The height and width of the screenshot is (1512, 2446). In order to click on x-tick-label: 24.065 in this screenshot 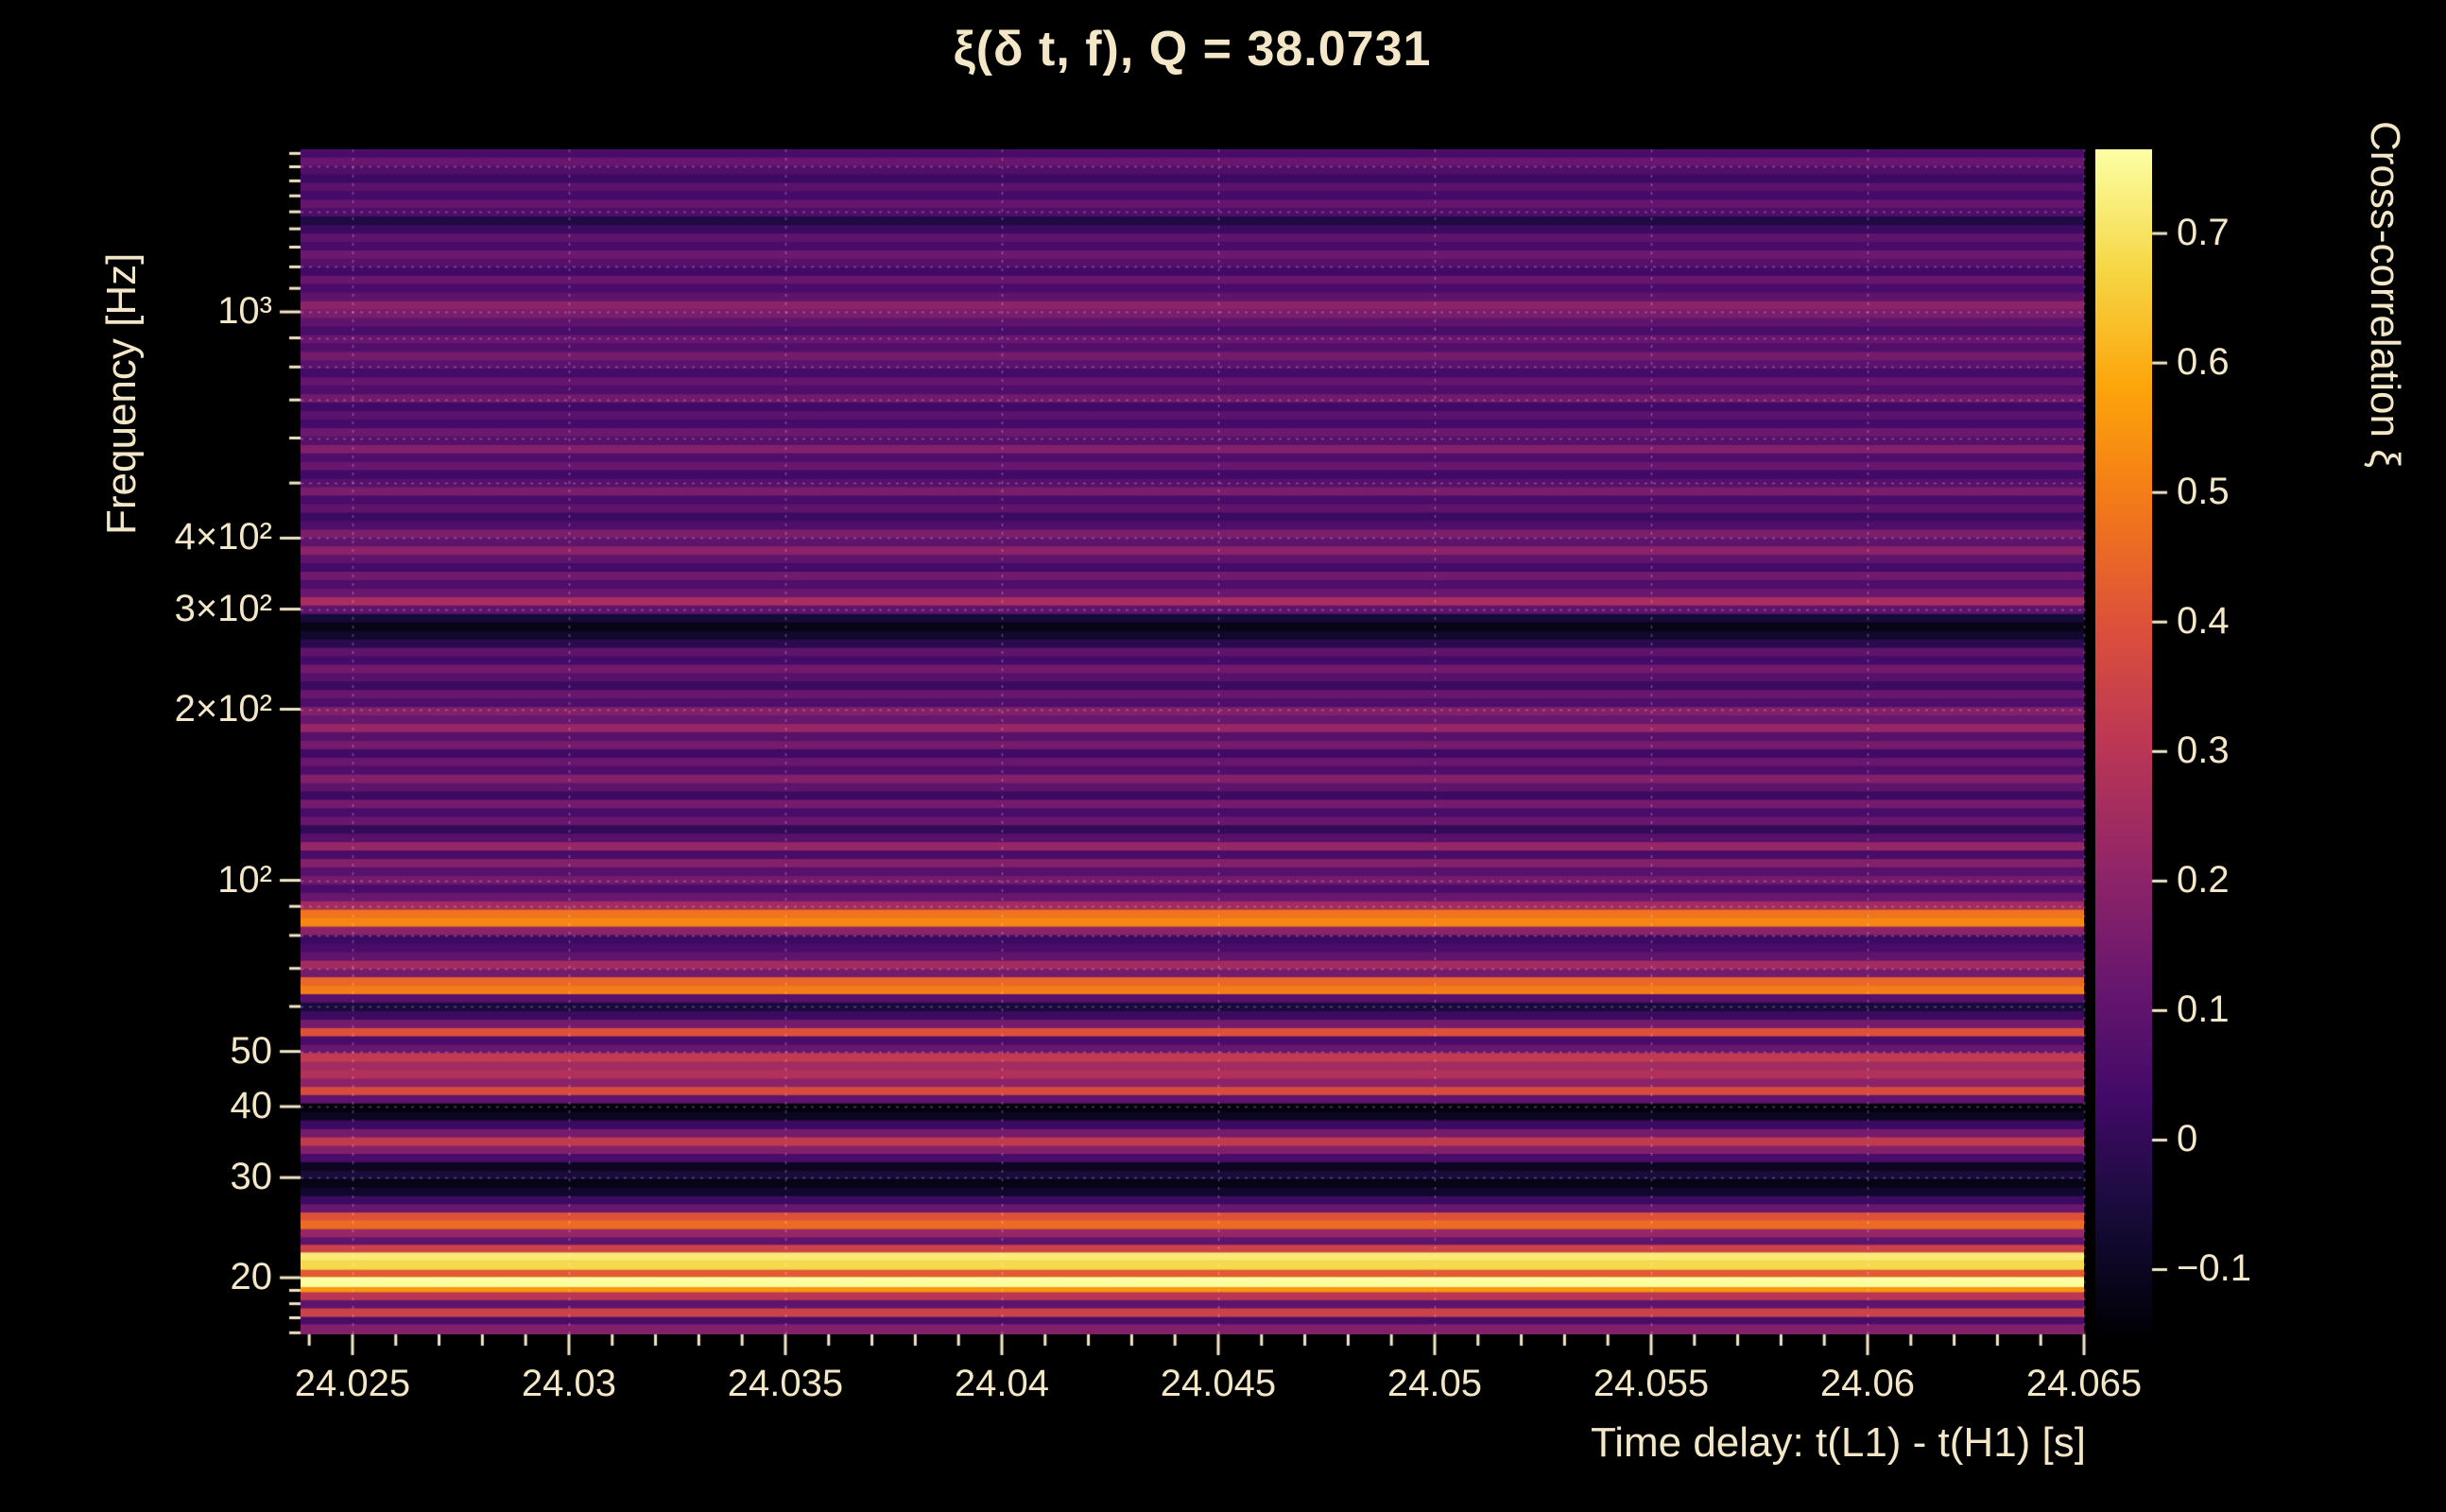, I will do `click(2084, 1383)`.